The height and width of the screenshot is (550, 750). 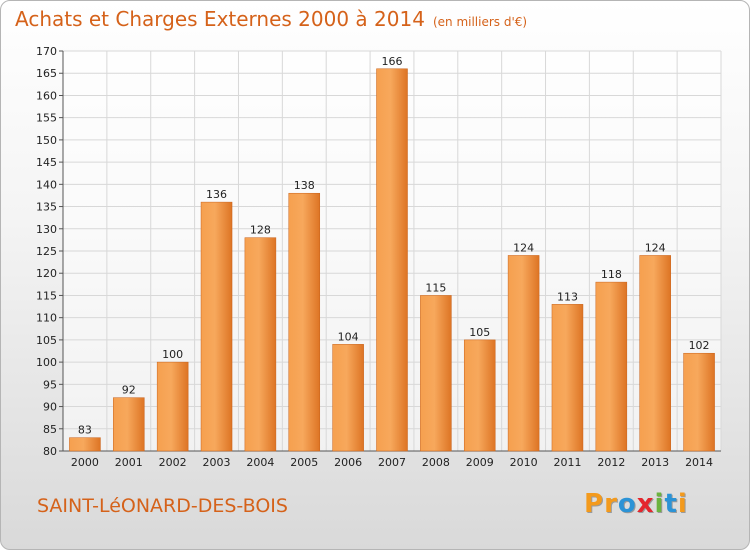 I want to click on x-tick-label-2007: 2007, so click(x=392, y=462).